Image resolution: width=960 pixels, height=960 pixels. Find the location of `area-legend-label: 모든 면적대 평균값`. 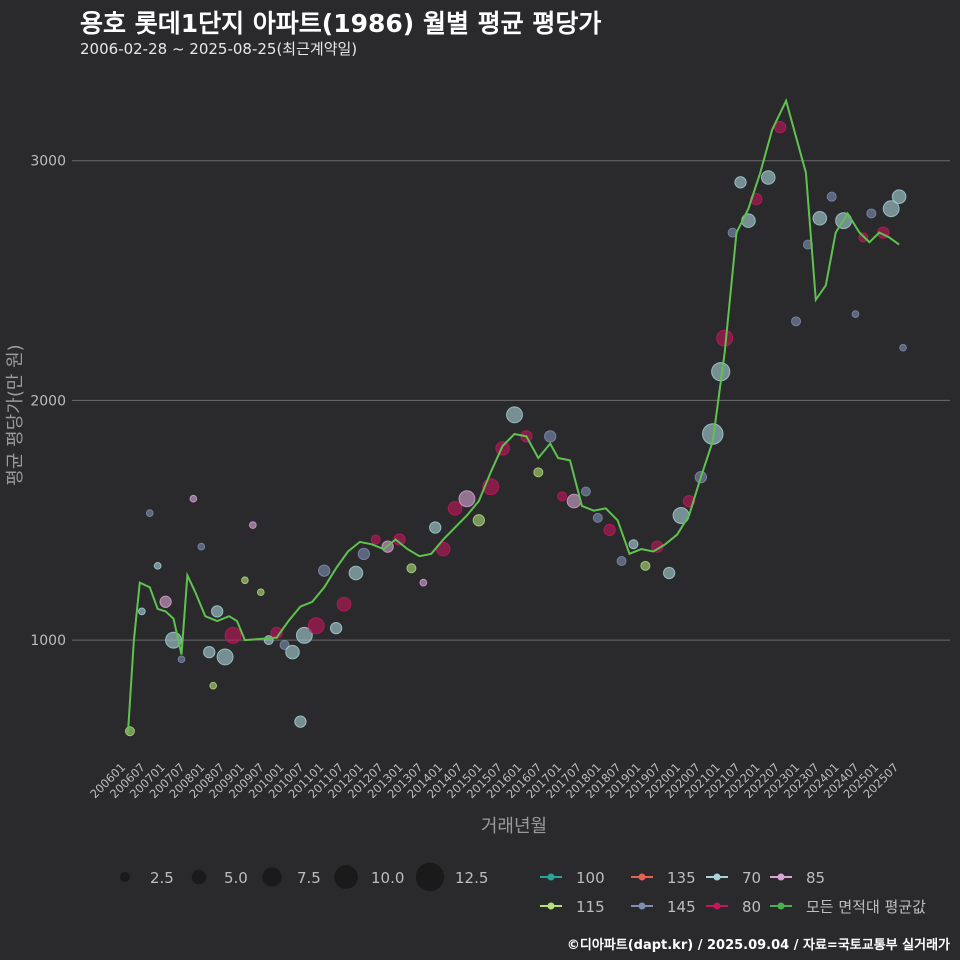

area-legend-label: 모든 면적대 평균값 is located at coordinates (866, 907).